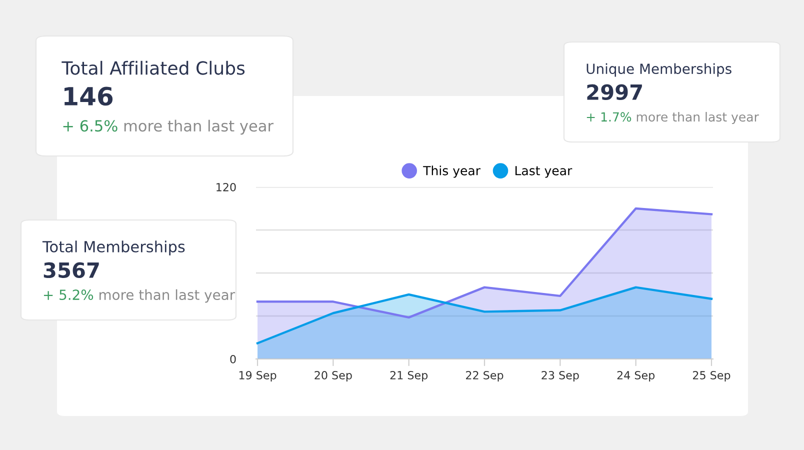  I want to click on text: Unique Memberships, so click(659, 70).